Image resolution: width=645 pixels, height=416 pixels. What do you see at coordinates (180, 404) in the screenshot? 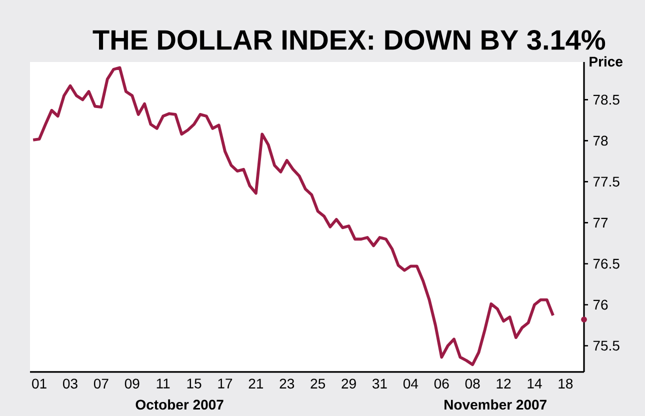
I see `text: October 2007` at bounding box center [180, 404].